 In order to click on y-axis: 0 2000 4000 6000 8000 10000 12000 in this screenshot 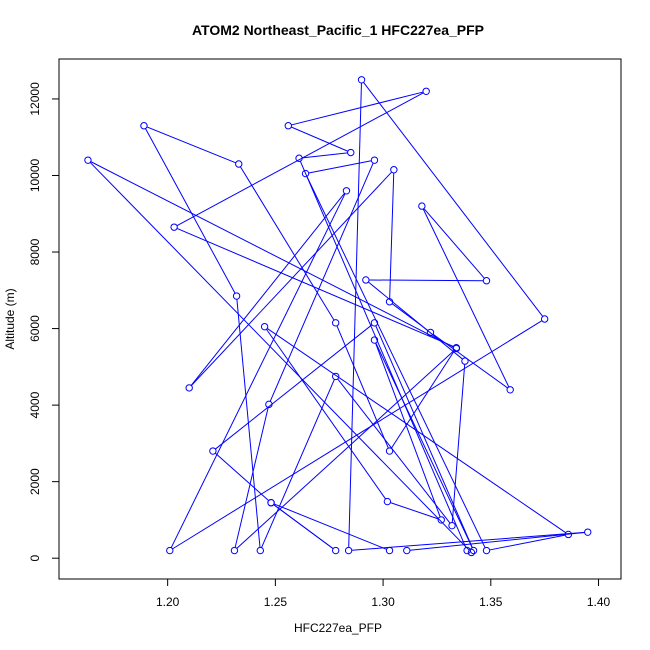, I will do `click(43, 322)`.